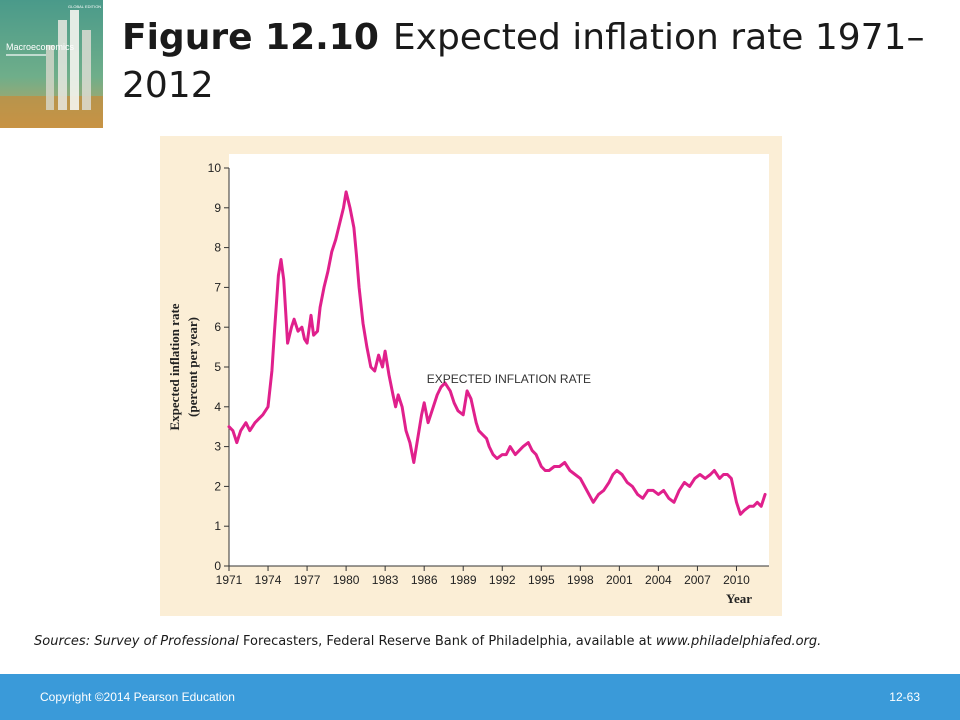  What do you see at coordinates (509, 379) in the screenshot?
I see `series-annotation: EXPECTED INFLATION RATE` at bounding box center [509, 379].